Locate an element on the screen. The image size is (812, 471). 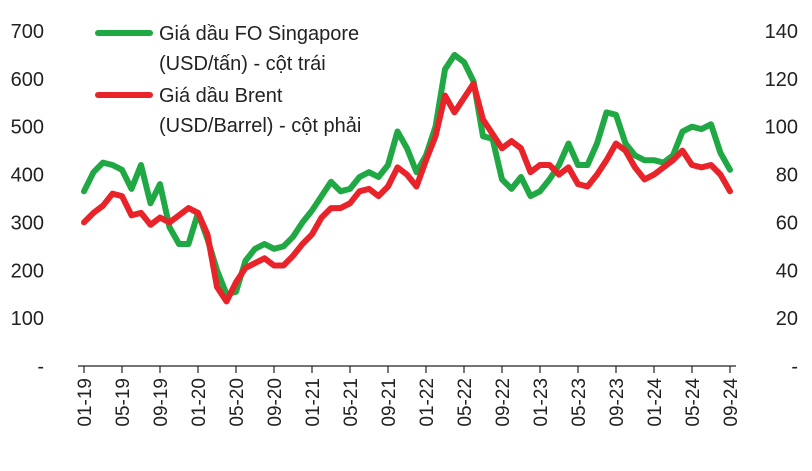
x-tick-label: 05-19 is located at coordinates (123, 402).